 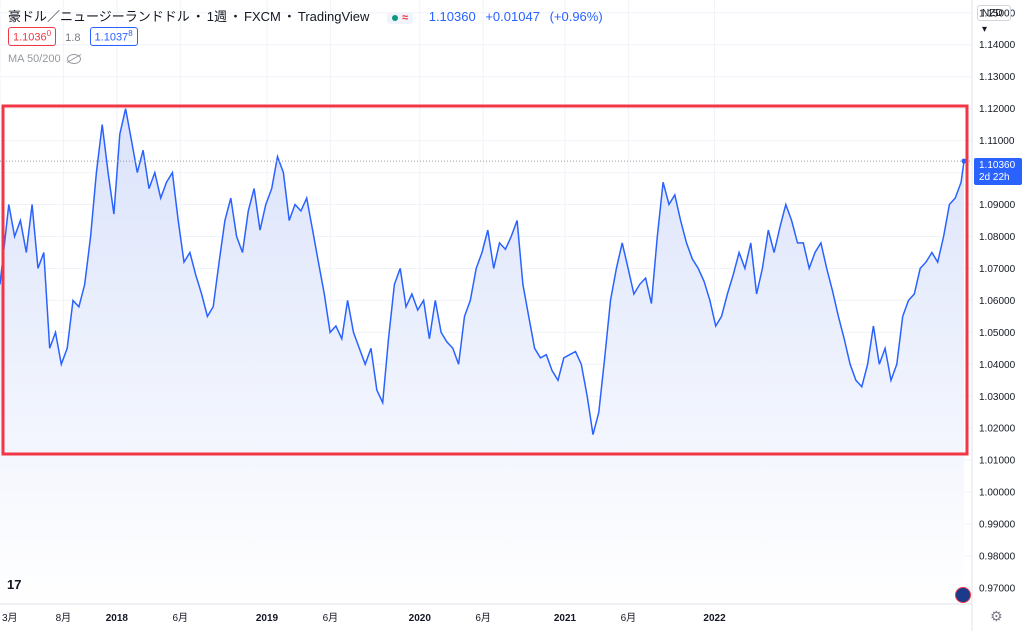 What do you see at coordinates (216, 16) in the screenshot?
I see `interval-label: 1週` at bounding box center [216, 16].